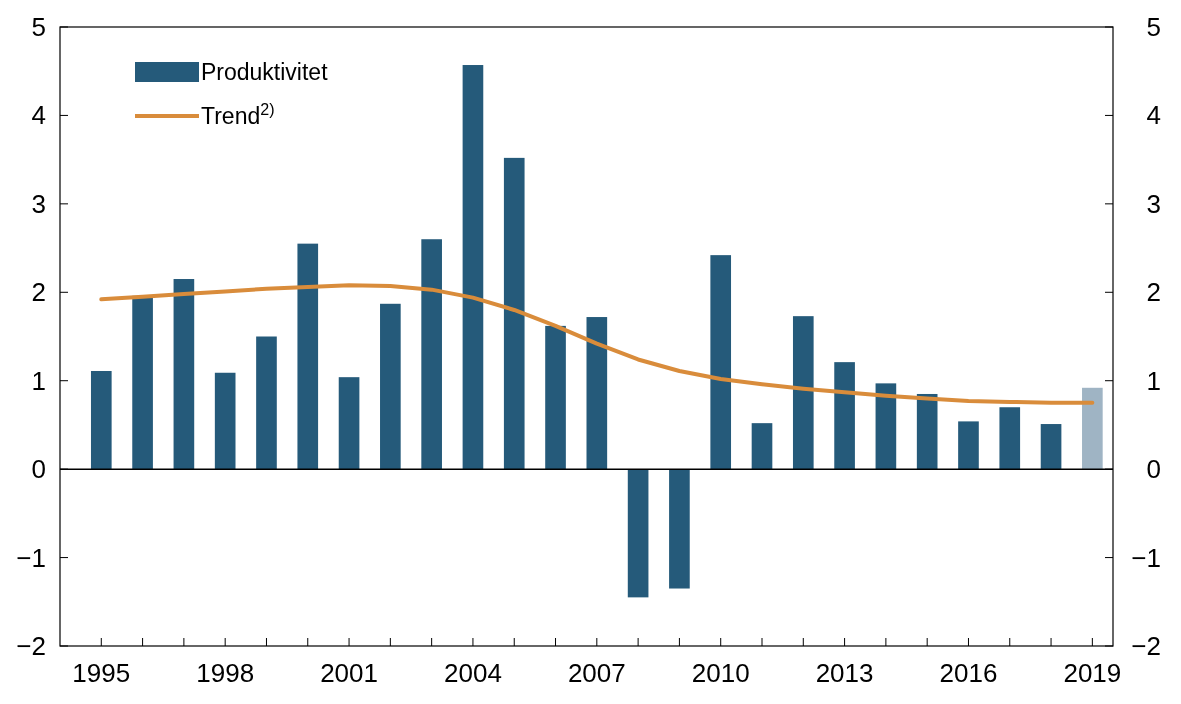  I want to click on y-tick-label: 2, so click(38, 292).